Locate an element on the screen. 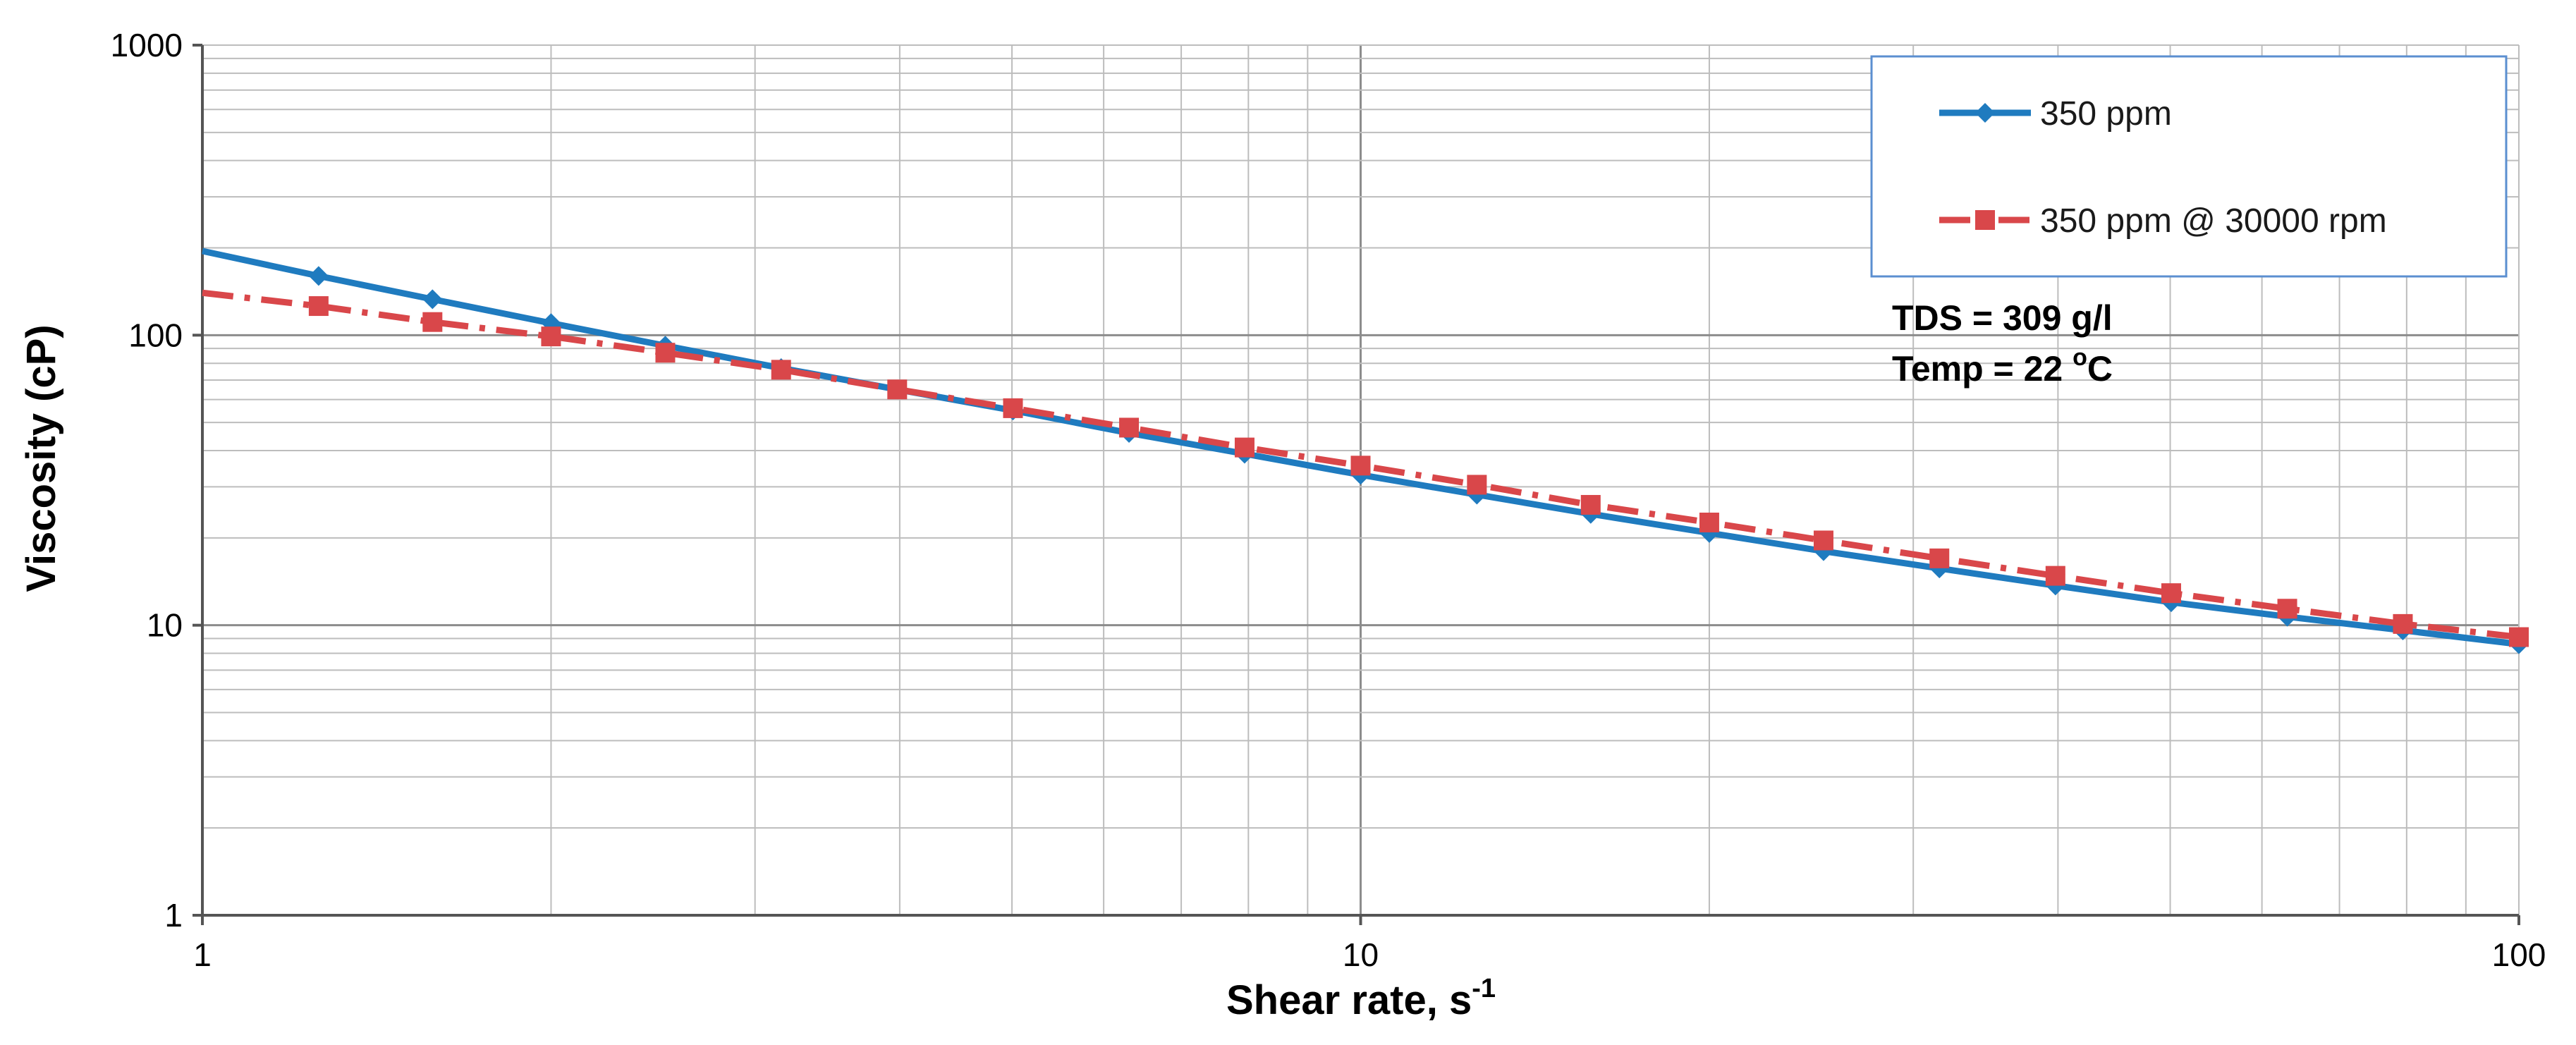 Image resolution: width=2576 pixels, height=1045 pixels. y-tick-labels: 1 10 100 1000 is located at coordinates (147, 481).